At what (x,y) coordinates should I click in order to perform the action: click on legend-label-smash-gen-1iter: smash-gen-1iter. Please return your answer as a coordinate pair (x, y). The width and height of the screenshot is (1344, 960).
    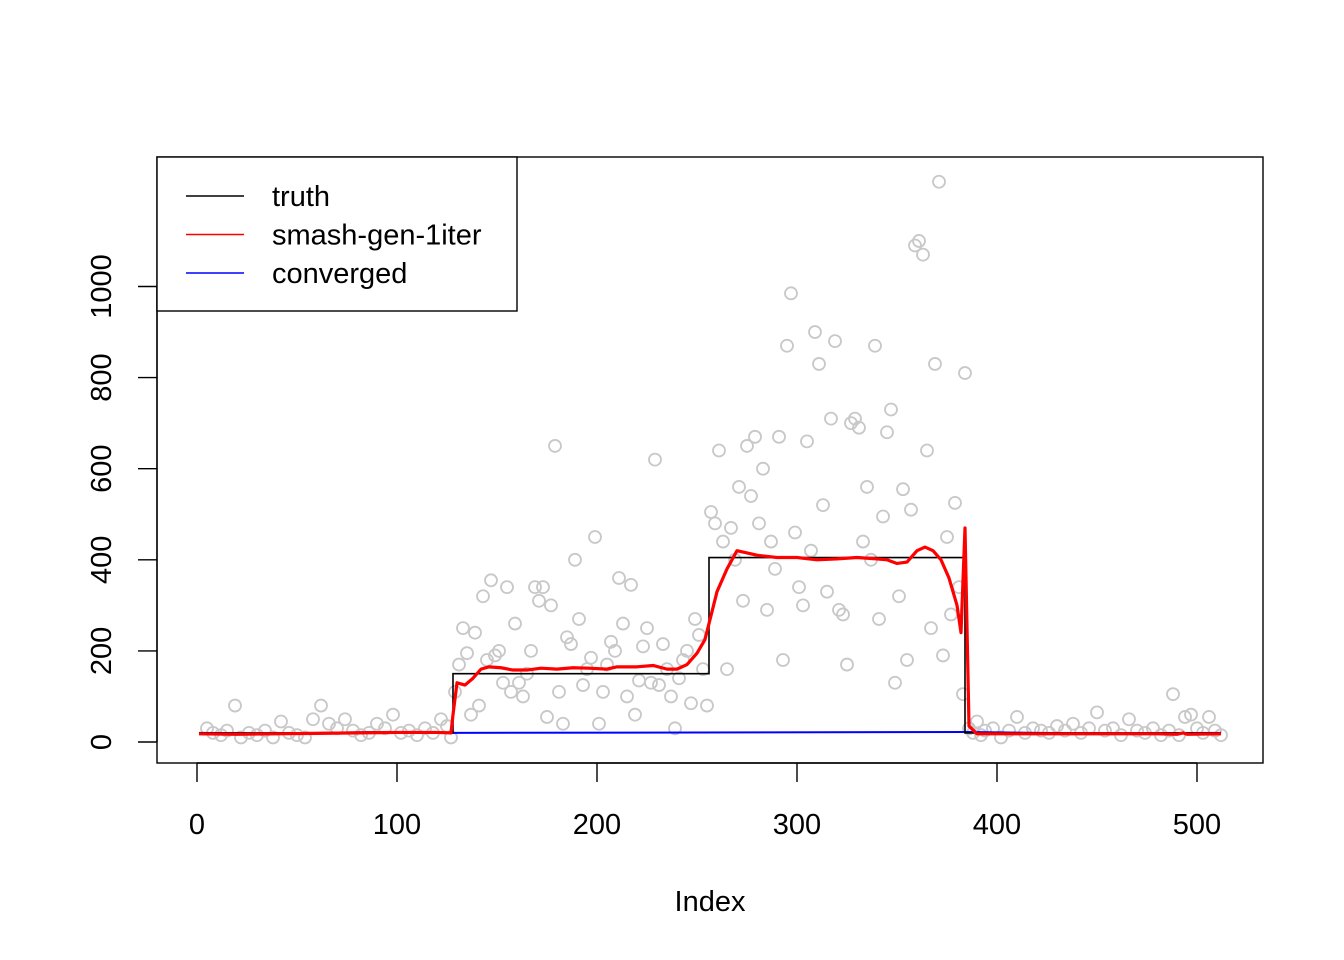
    Looking at the image, I should click on (377, 236).